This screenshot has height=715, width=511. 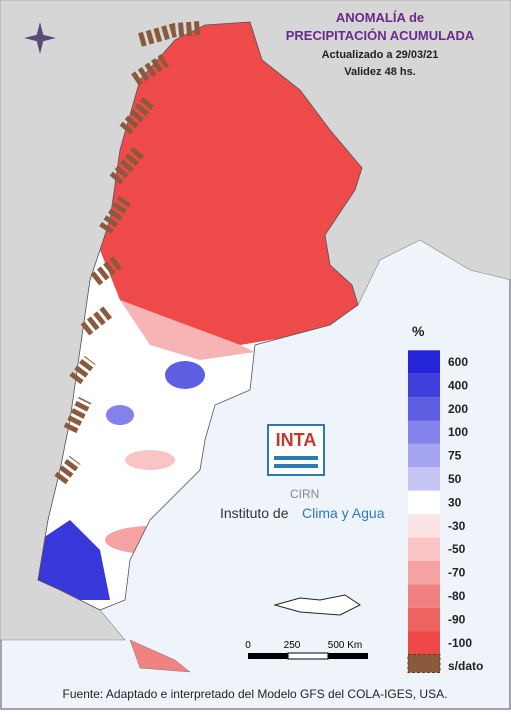 I want to click on scale-label: 0, so click(x=248, y=645).